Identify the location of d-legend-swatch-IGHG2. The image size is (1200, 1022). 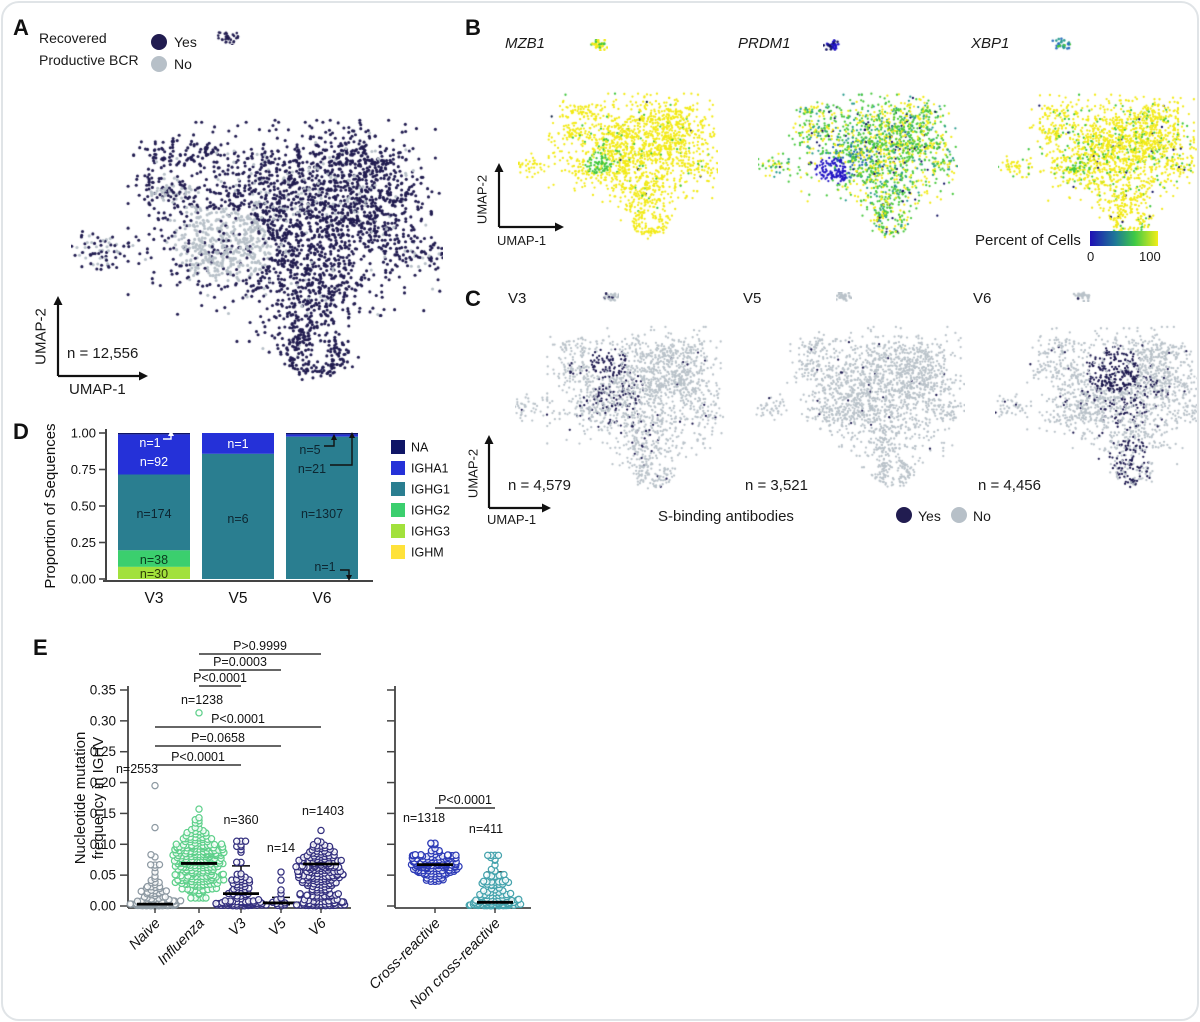
(398, 510).